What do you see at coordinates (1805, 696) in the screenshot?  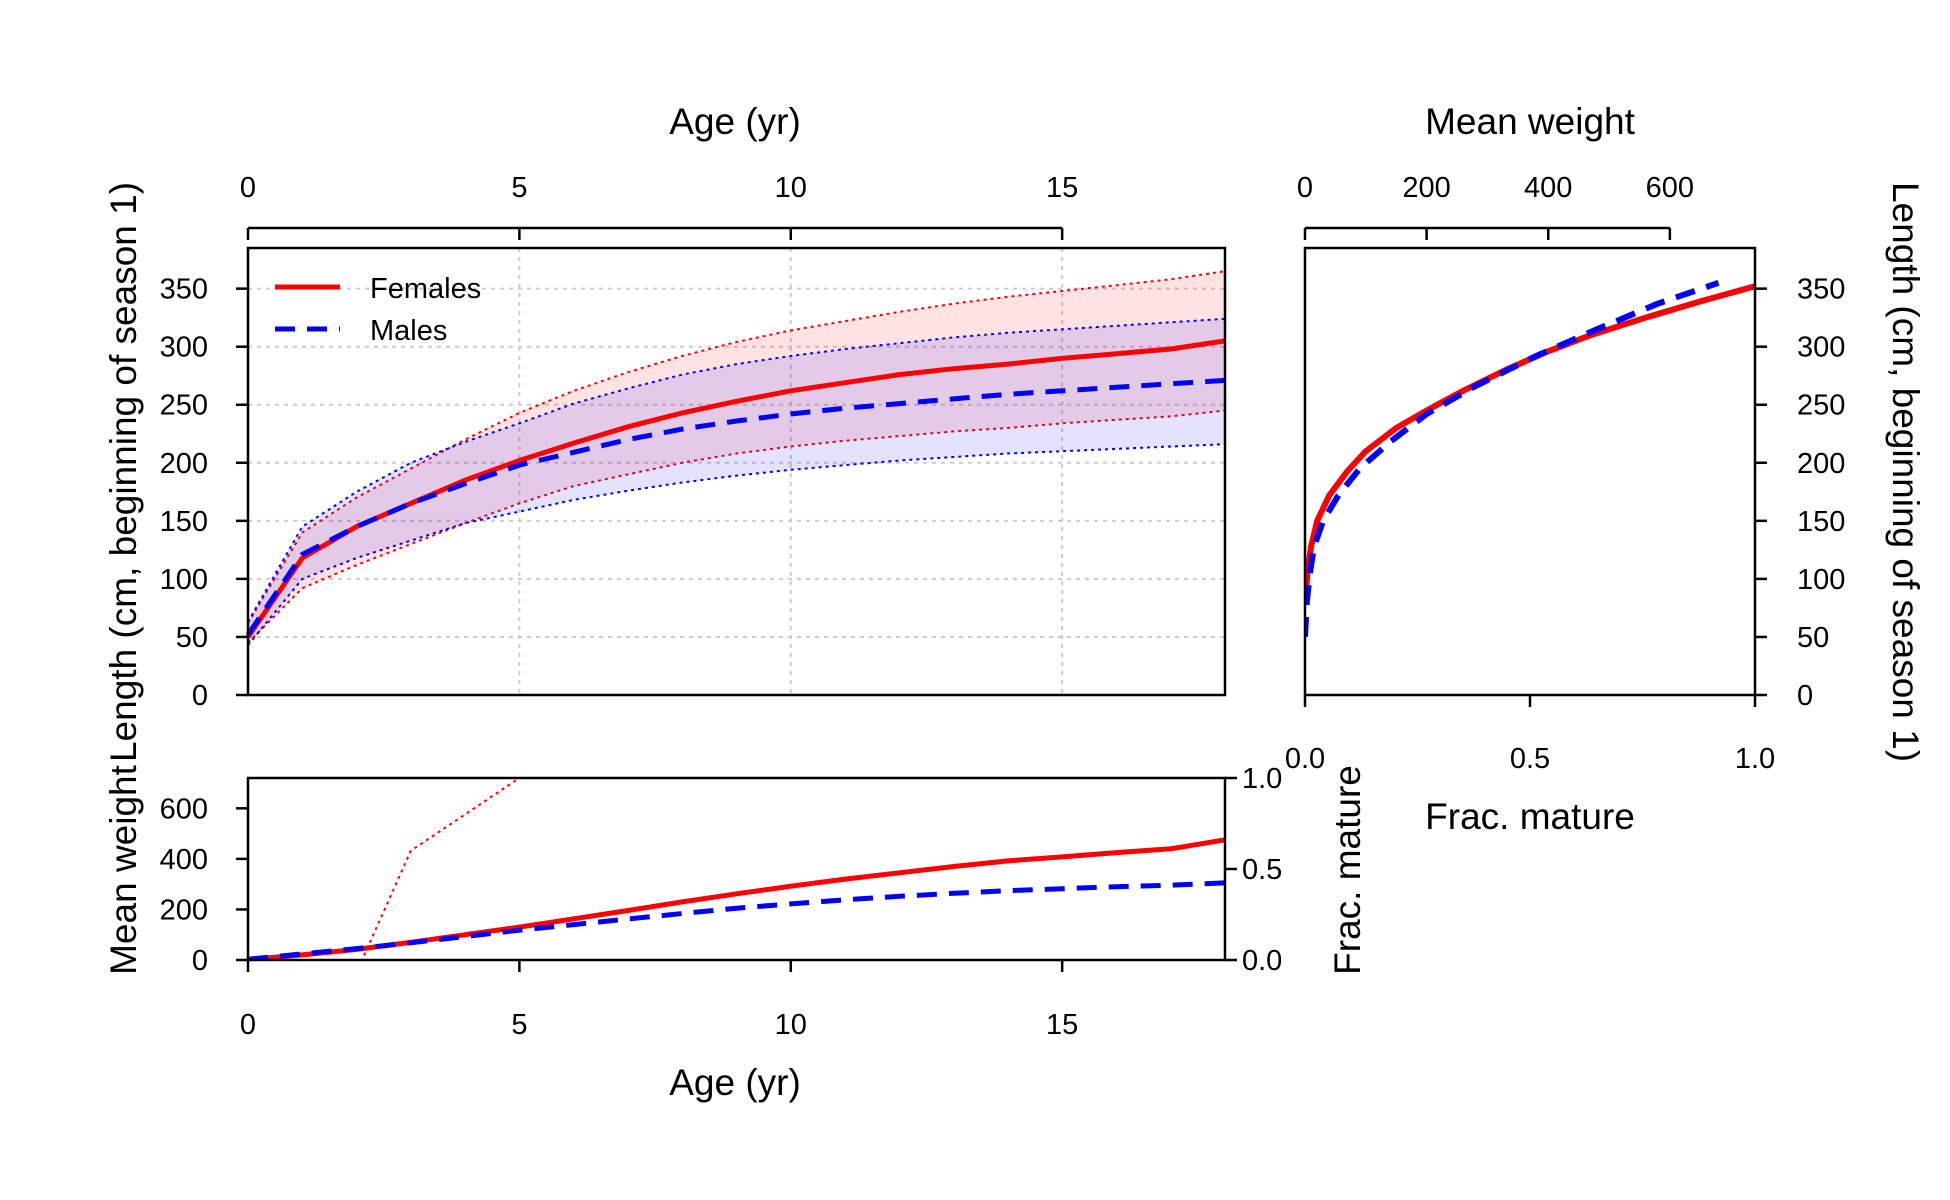 I see `right-y-tick-label-0: 0` at bounding box center [1805, 696].